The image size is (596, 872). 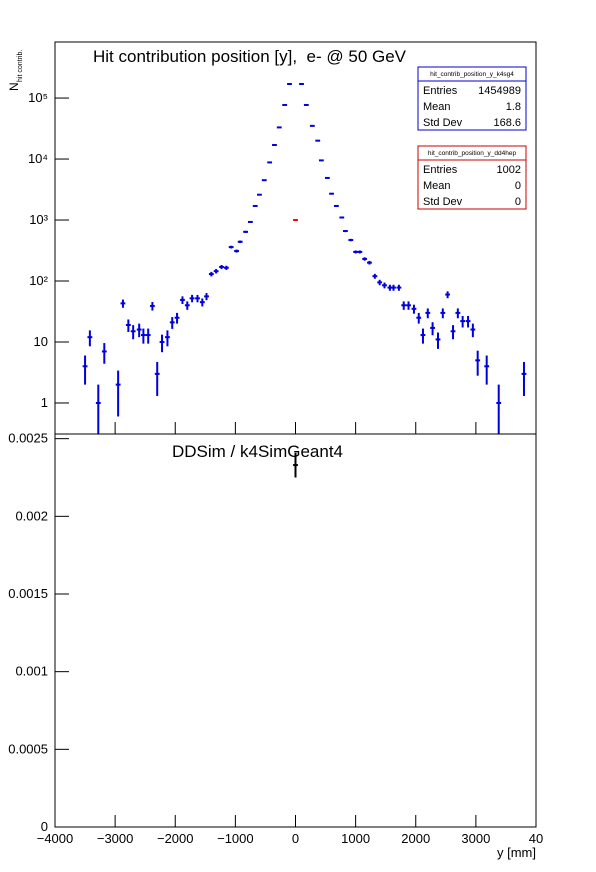 What do you see at coordinates (41, 341) in the screenshot?
I see `y-tick-label: 10` at bounding box center [41, 341].